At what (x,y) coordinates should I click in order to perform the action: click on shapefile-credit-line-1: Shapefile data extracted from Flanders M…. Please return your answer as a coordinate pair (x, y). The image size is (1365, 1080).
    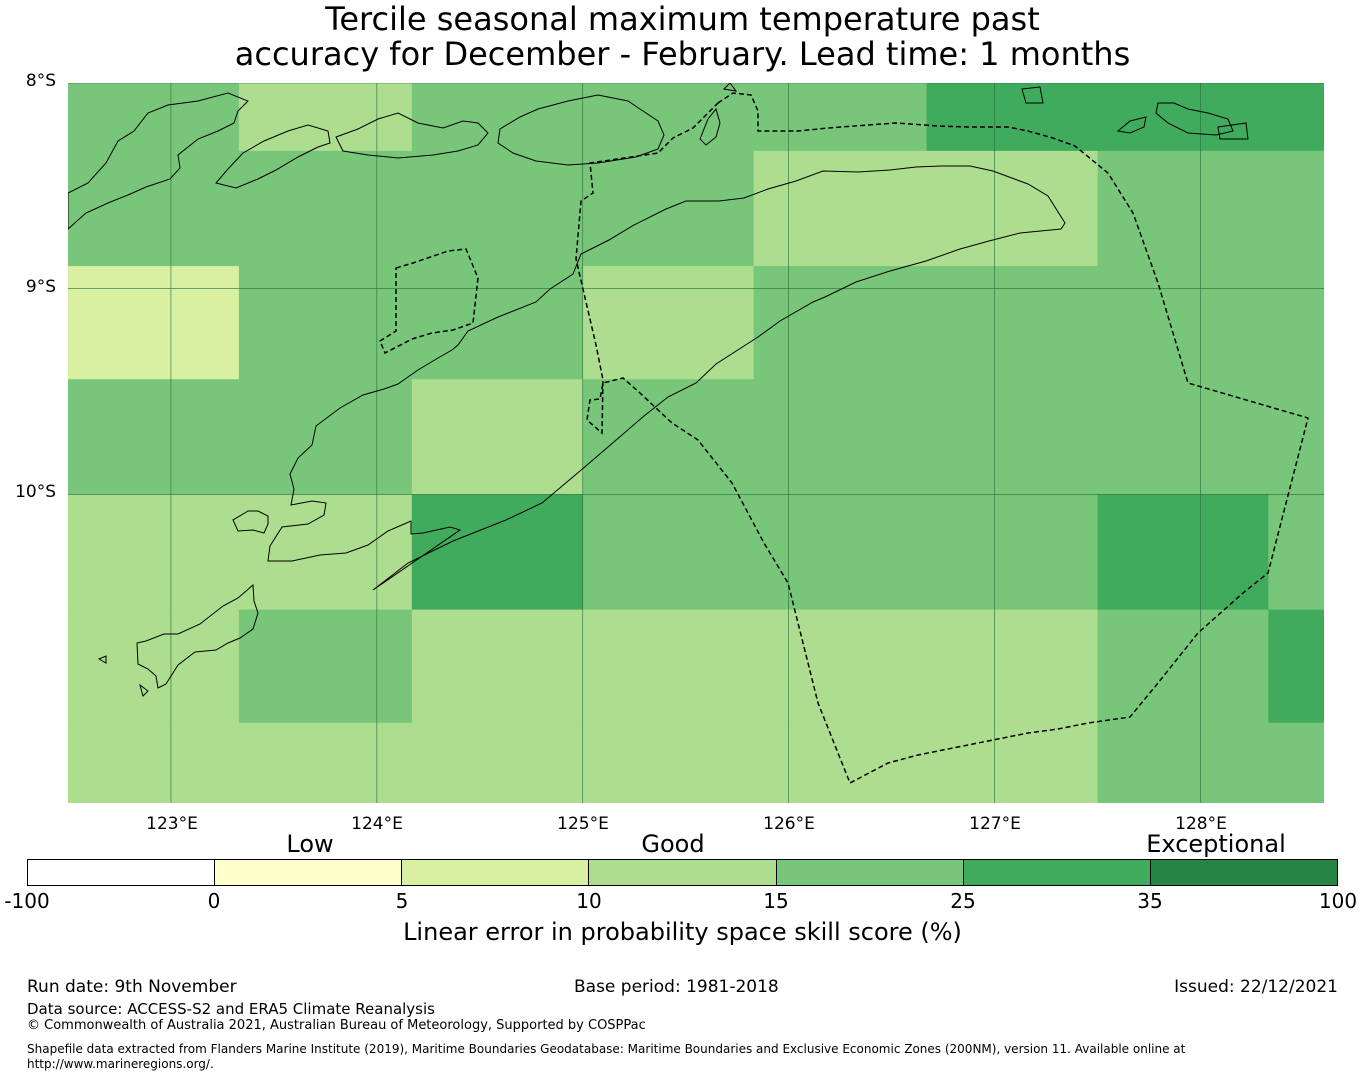
    Looking at the image, I should click on (606, 1049).